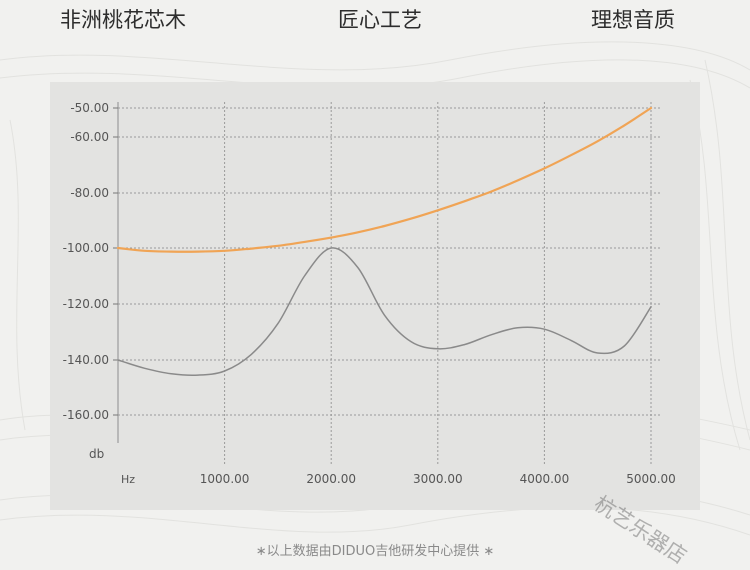 This screenshot has height=570, width=750. What do you see at coordinates (331, 479) in the screenshot?
I see `x-tick-label: 2000.00` at bounding box center [331, 479].